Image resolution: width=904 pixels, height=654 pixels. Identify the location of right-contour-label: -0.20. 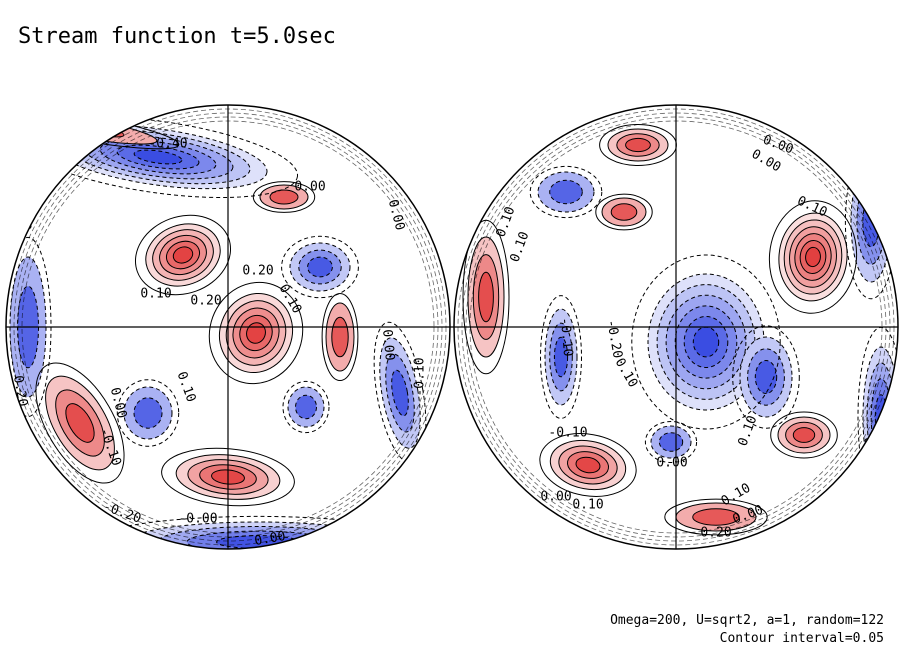
(614, 338).